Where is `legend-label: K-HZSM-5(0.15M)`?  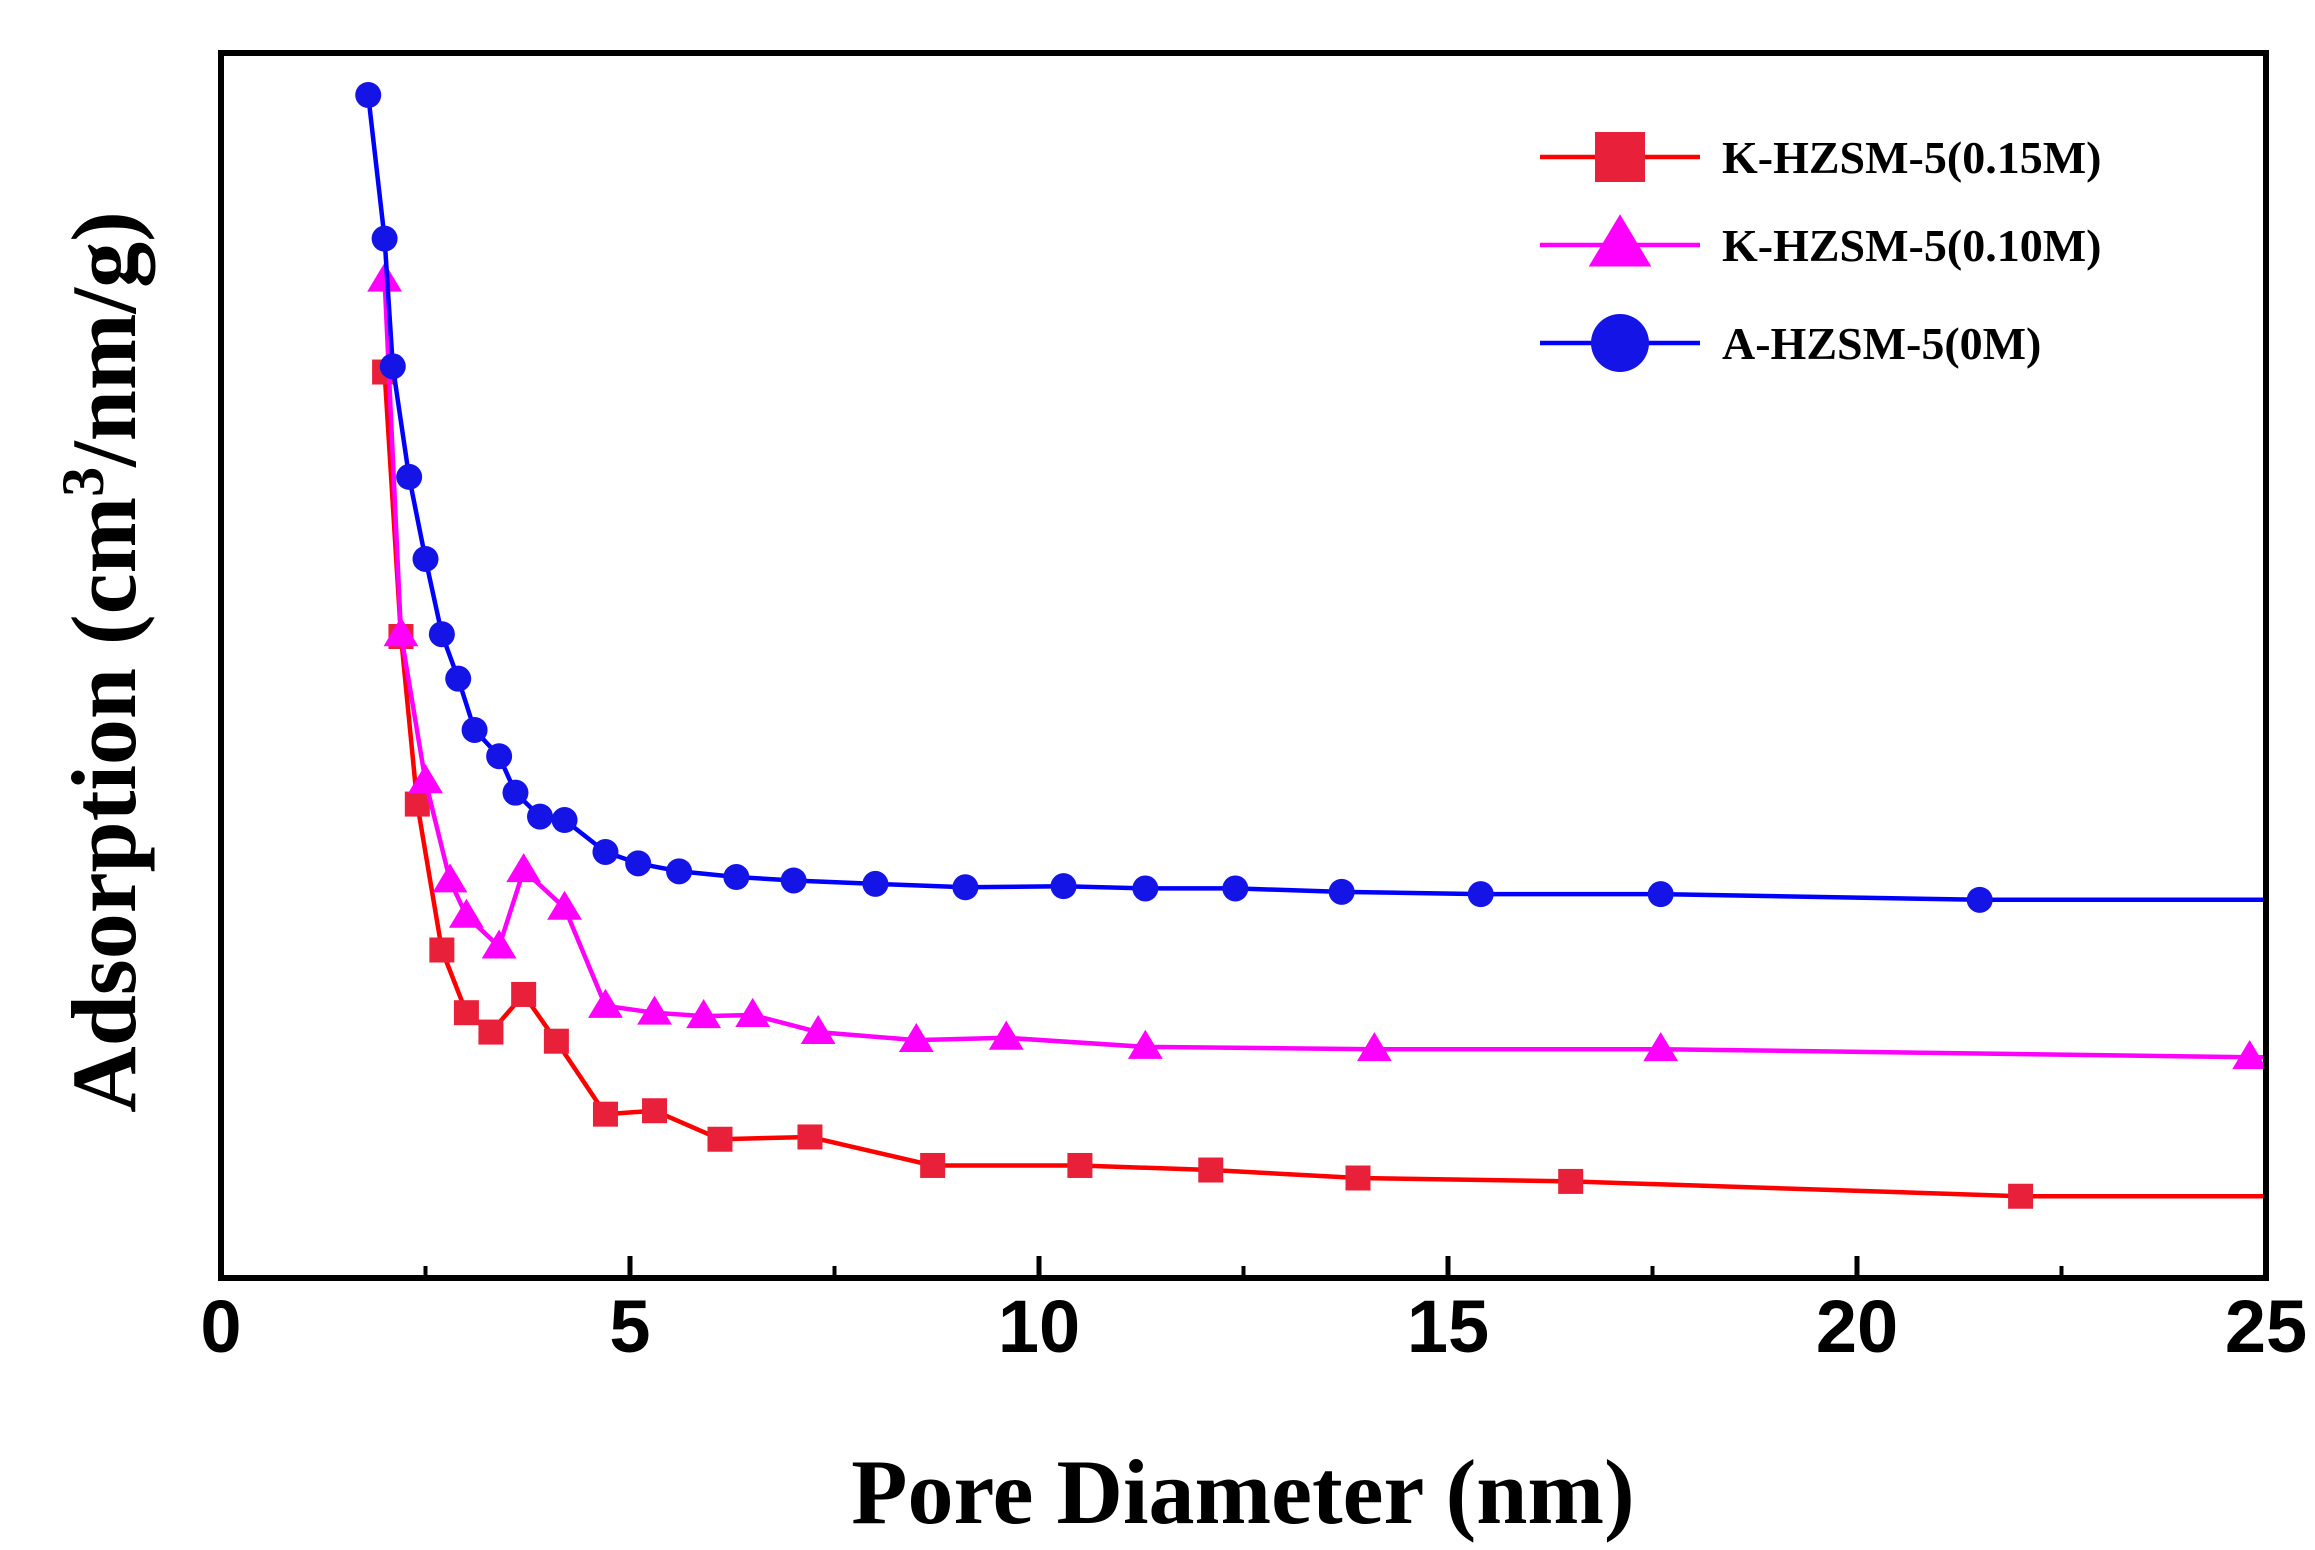 legend-label: K-HZSM-5(0.15M) is located at coordinates (1911, 157).